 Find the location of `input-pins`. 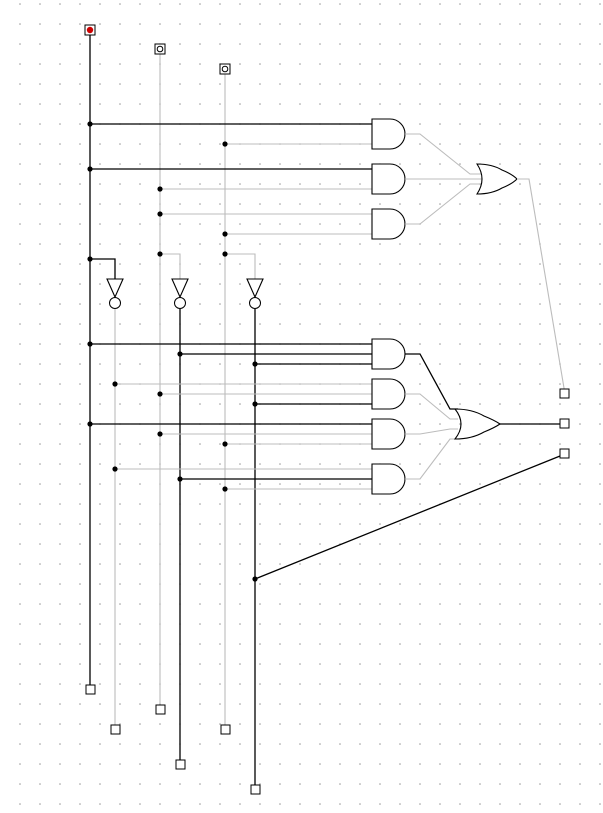

input-pins is located at coordinates (157, 49).